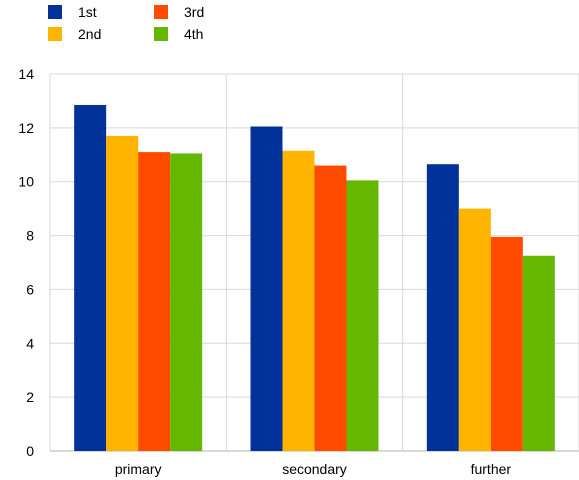 This screenshot has height=480, width=579. I want to click on y-tick-label: 12, so click(26, 128).